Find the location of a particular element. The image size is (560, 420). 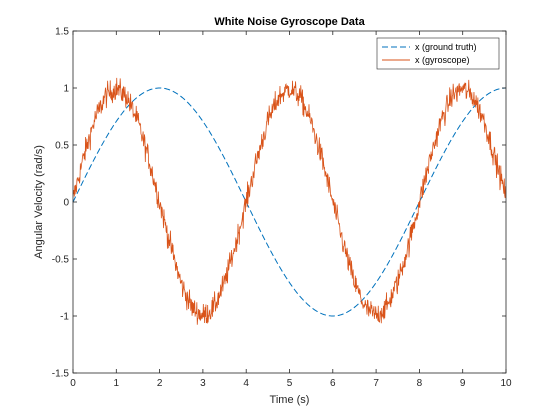

x-tick-label: 1 is located at coordinates (117, 383).